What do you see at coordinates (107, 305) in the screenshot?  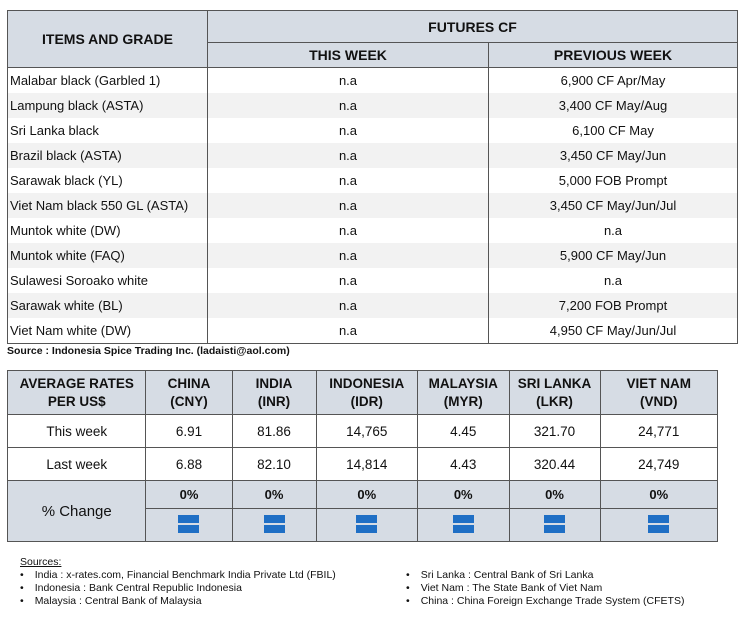 I see `item-name: Sarawak white (BL)` at bounding box center [107, 305].